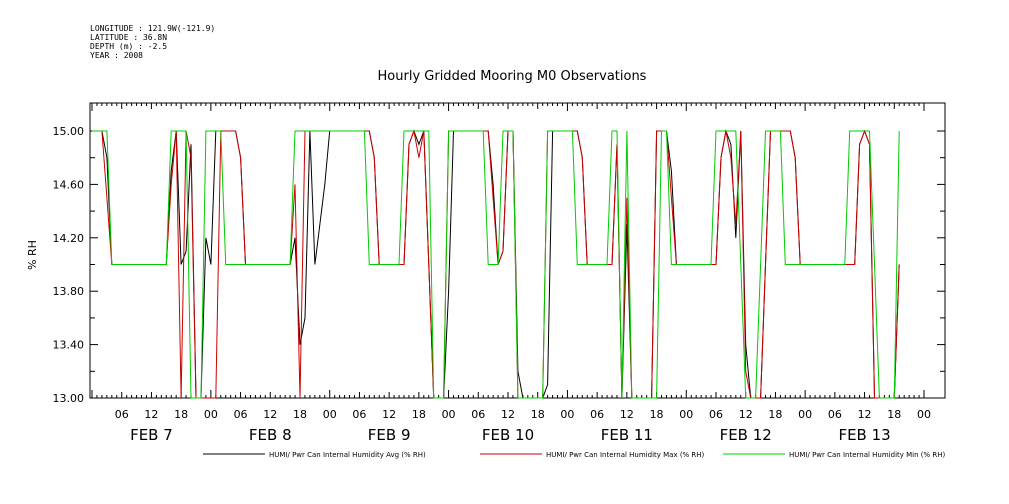 The image size is (1009, 504). I want to click on day-label: FEB 10, so click(508, 435).